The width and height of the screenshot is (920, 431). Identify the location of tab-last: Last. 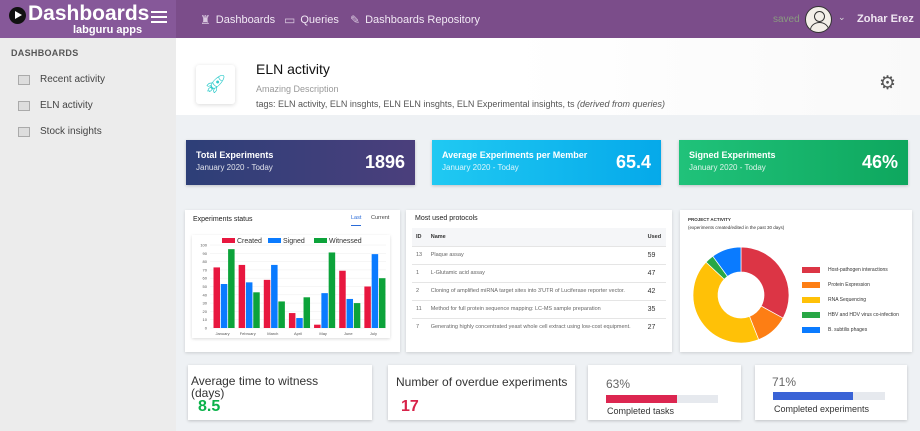
(356, 220).